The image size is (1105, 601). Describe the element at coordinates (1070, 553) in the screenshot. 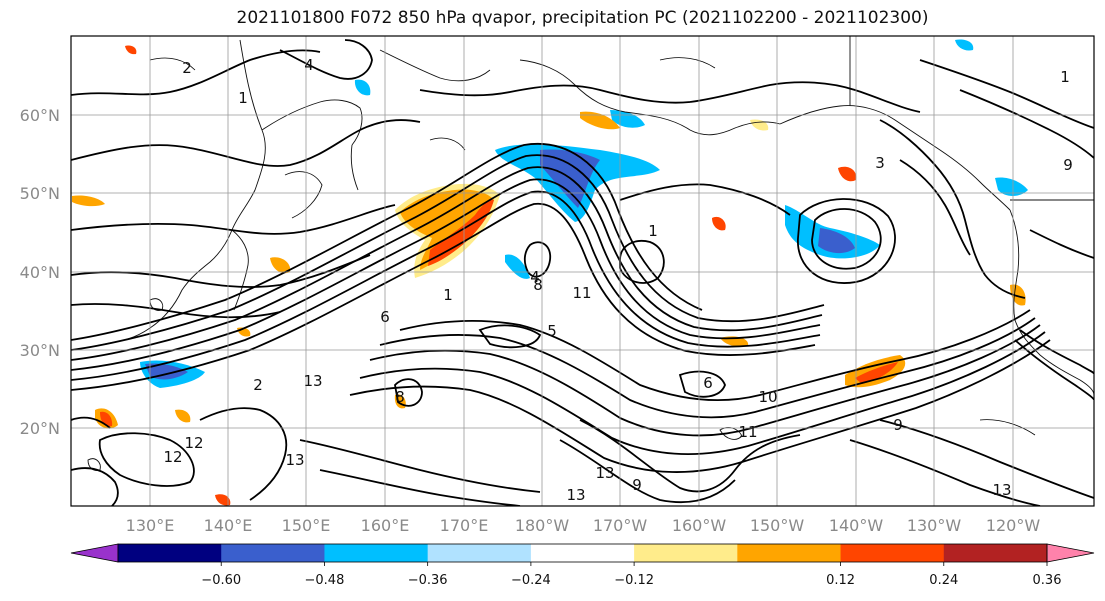

I see `colorbar-extend-max` at that location.